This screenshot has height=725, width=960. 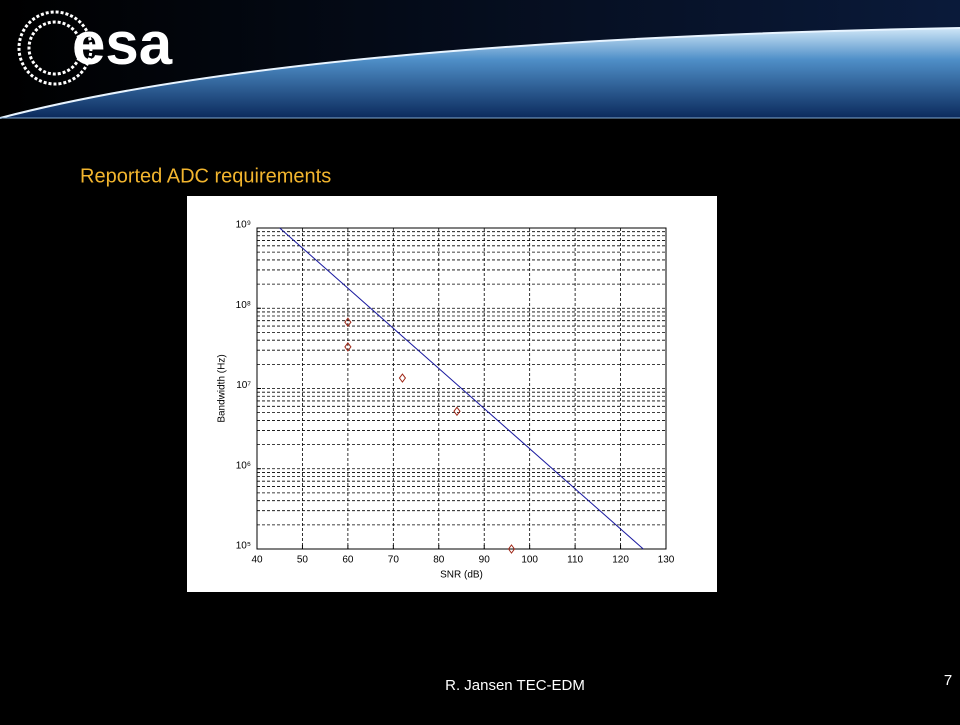 What do you see at coordinates (666, 560) in the screenshot?
I see `x-tick-label: 130` at bounding box center [666, 560].